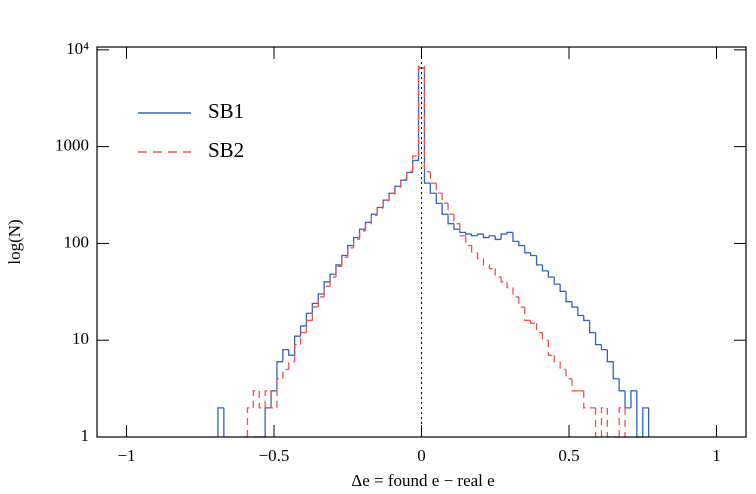 The height and width of the screenshot is (494, 756). I want to click on x-tick-label: −0.5, so click(274, 455).